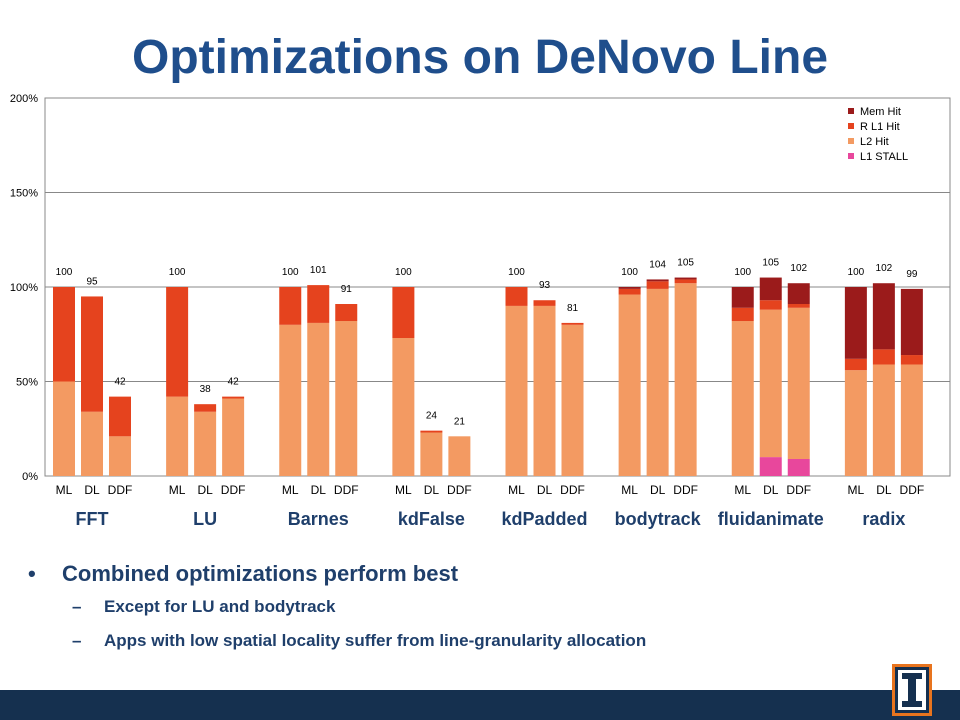 This screenshot has height=720, width=960. Describe the element at coordinates (883, 519) in the screenshot. I see `group-label: radix` at that location.